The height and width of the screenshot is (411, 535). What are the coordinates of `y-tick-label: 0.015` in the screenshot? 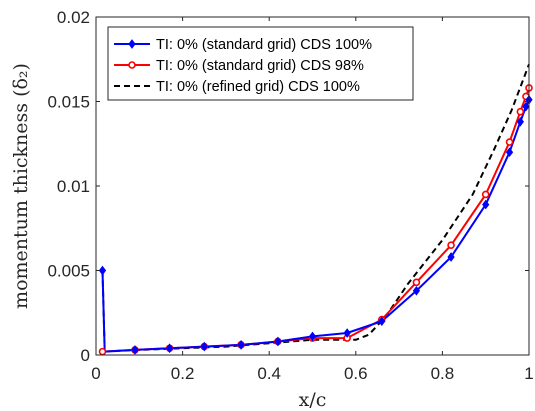 It's located at (68, 102).